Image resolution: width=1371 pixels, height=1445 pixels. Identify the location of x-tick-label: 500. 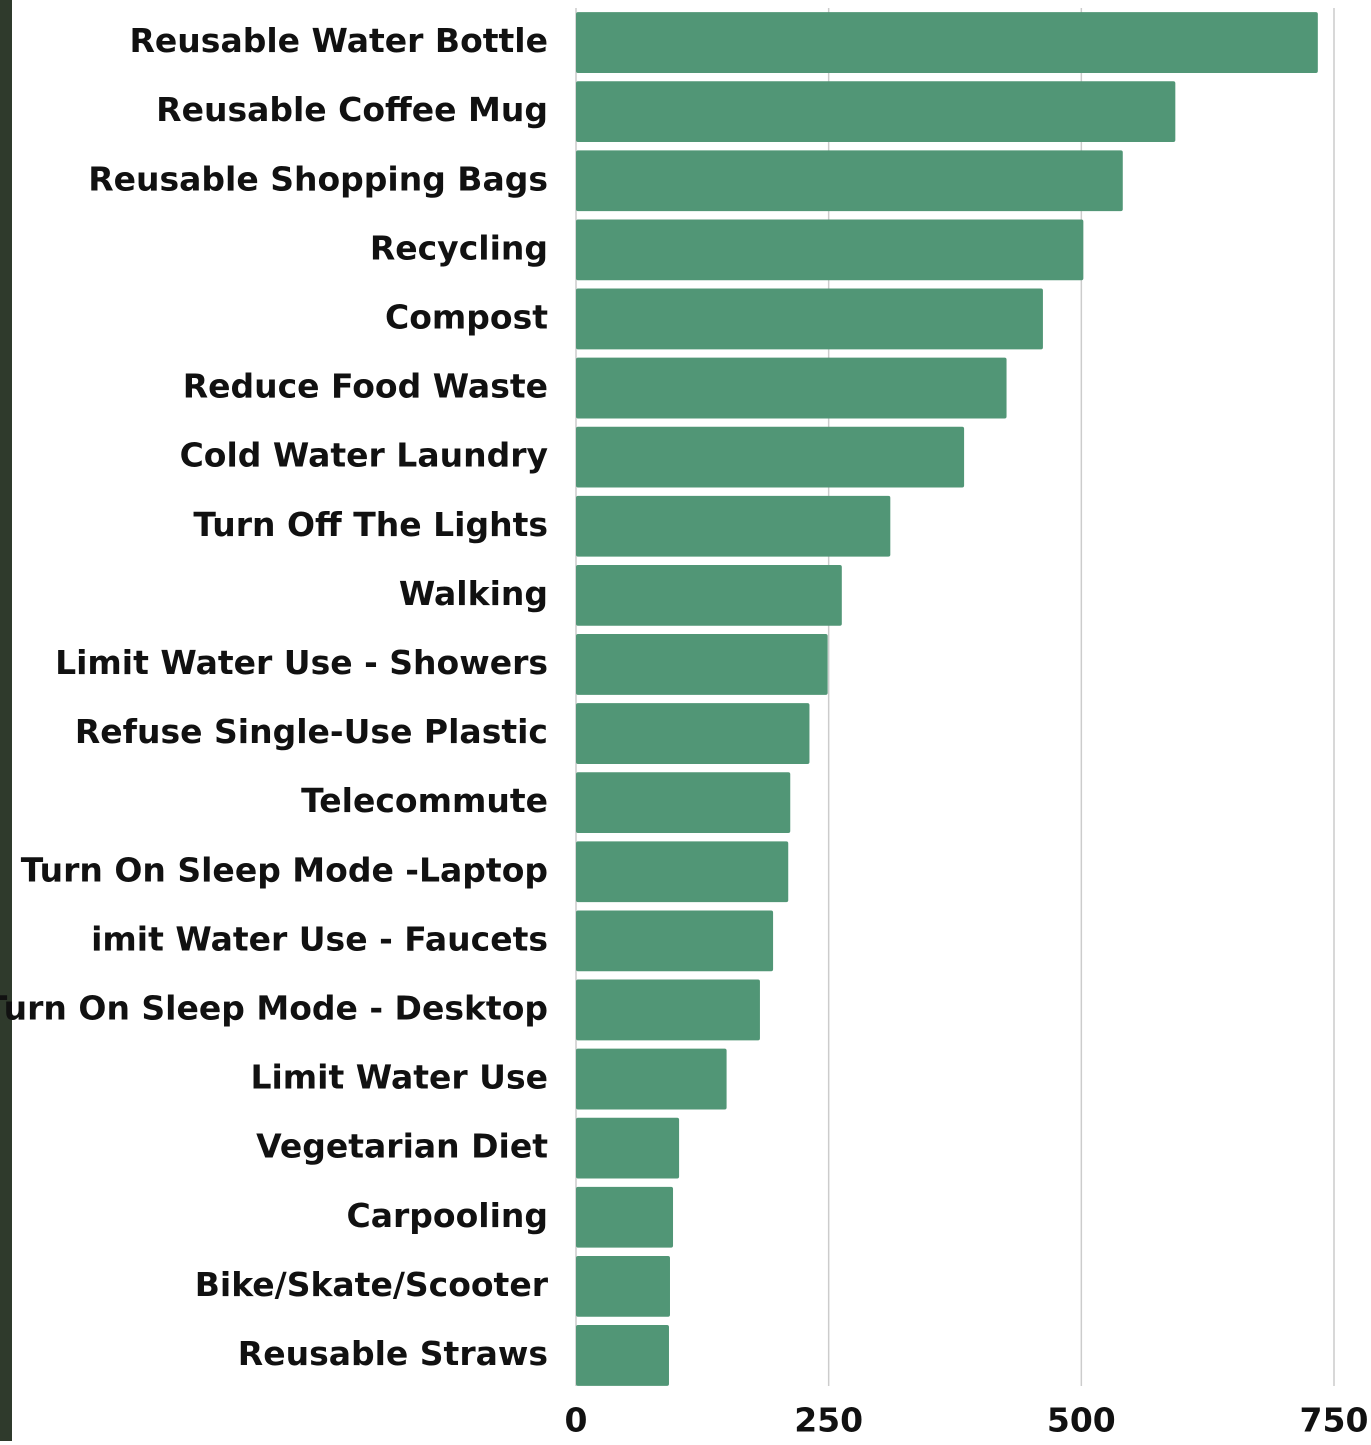
(1081, 1420).